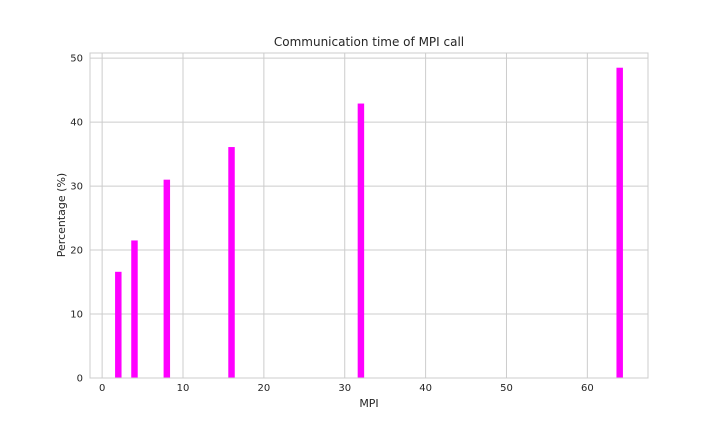 The width and height of the screenshot is (720, 432). What do you see at coordinates (76, 59) in the screenshot?
I see `y-tick-label: 50` at bounding box center [76, 59].